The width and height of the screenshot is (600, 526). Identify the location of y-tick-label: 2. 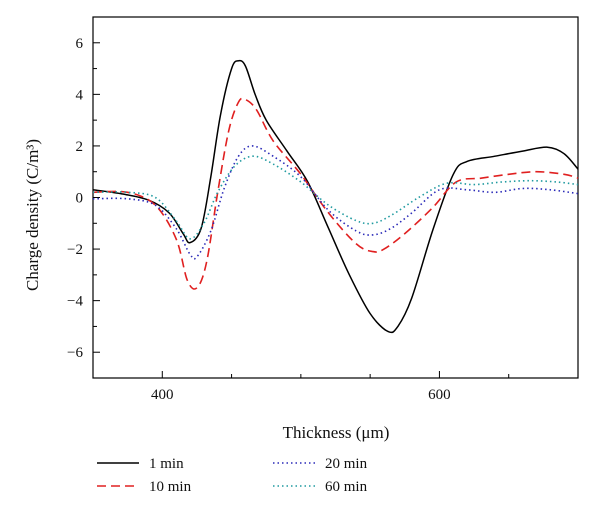
(80, 147).